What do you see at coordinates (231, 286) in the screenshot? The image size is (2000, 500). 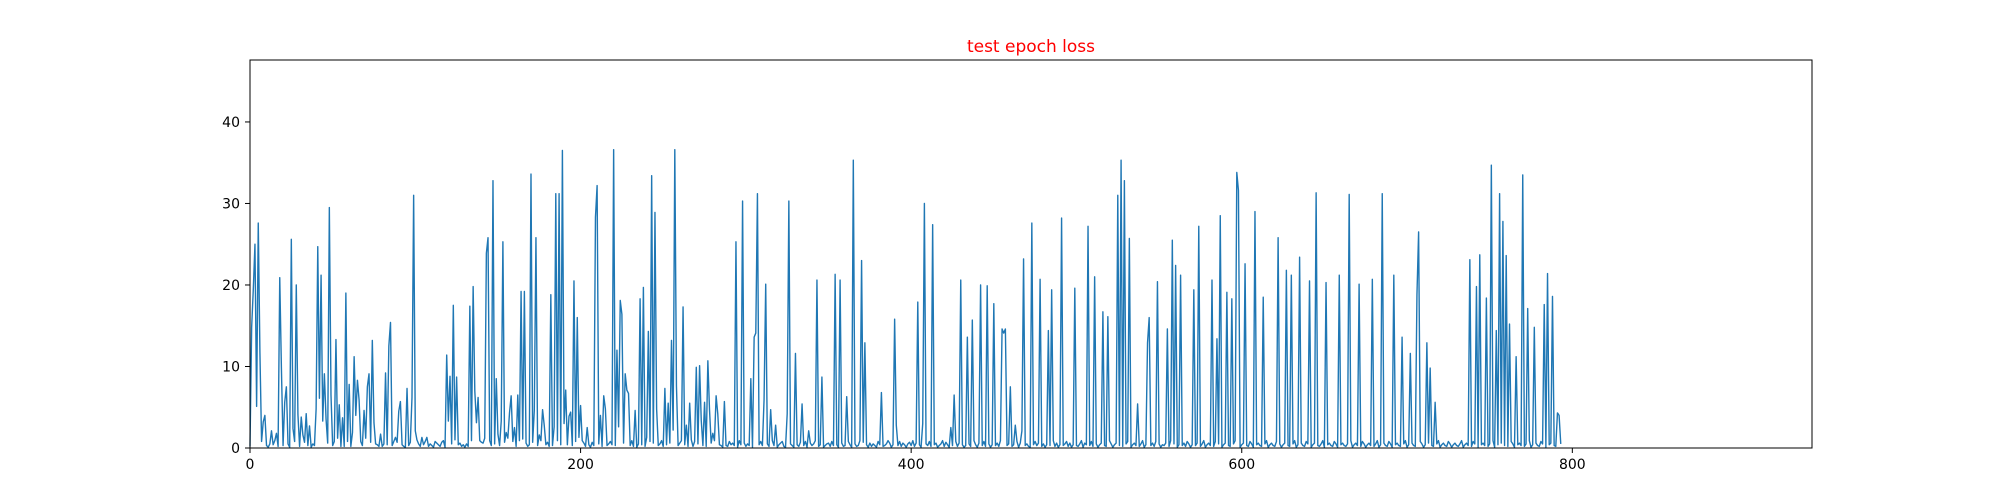 I see `y-tick-label: 20` at bounding box center [231, 286].